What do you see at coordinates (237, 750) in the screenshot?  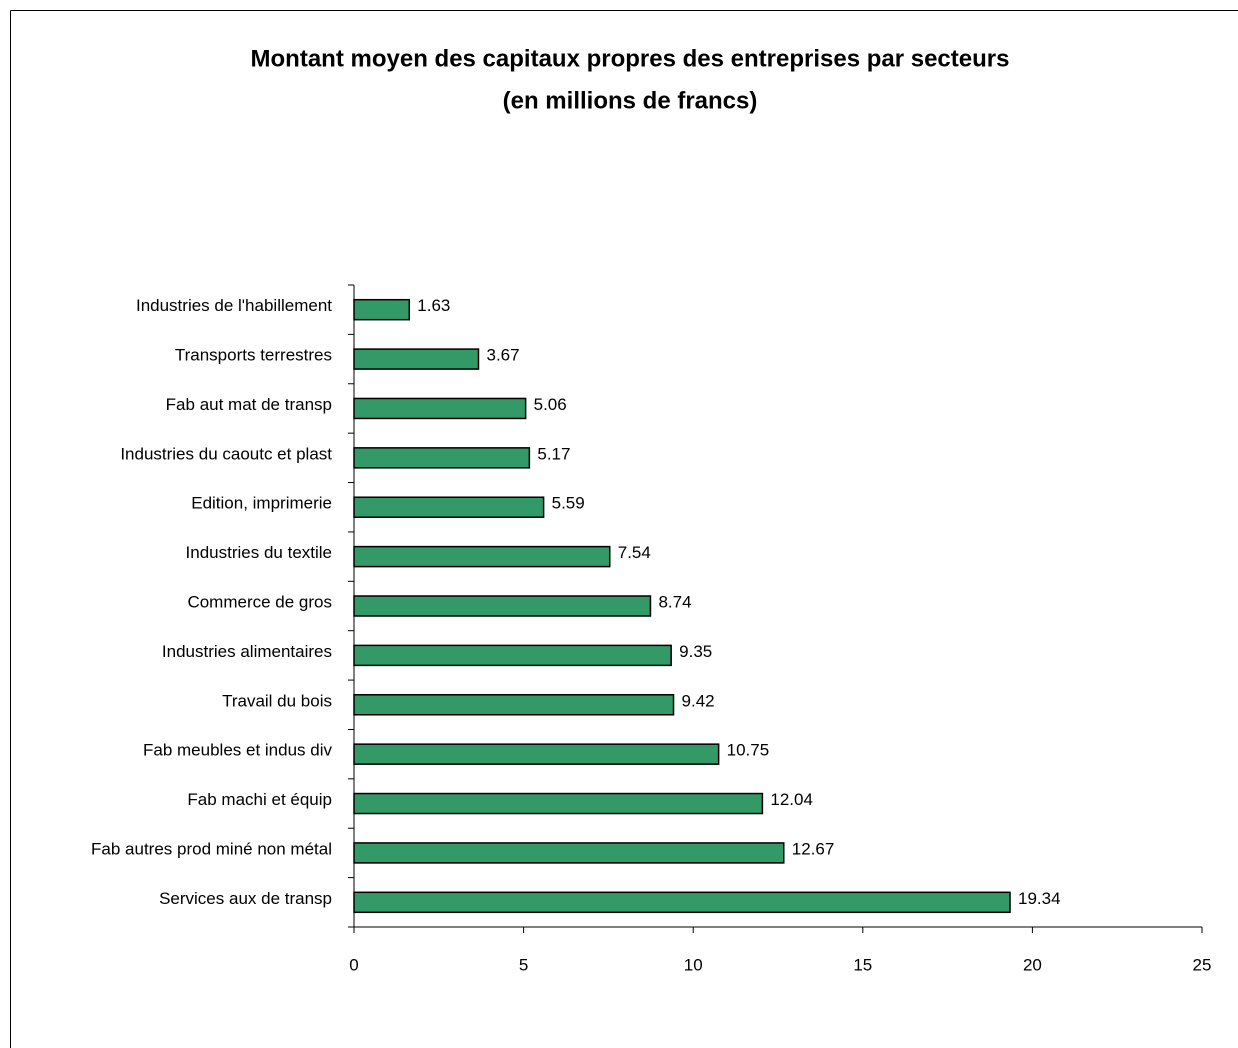 I see `y-tick-label: Fab meubles et indus div` at bounding box center [237, 750].